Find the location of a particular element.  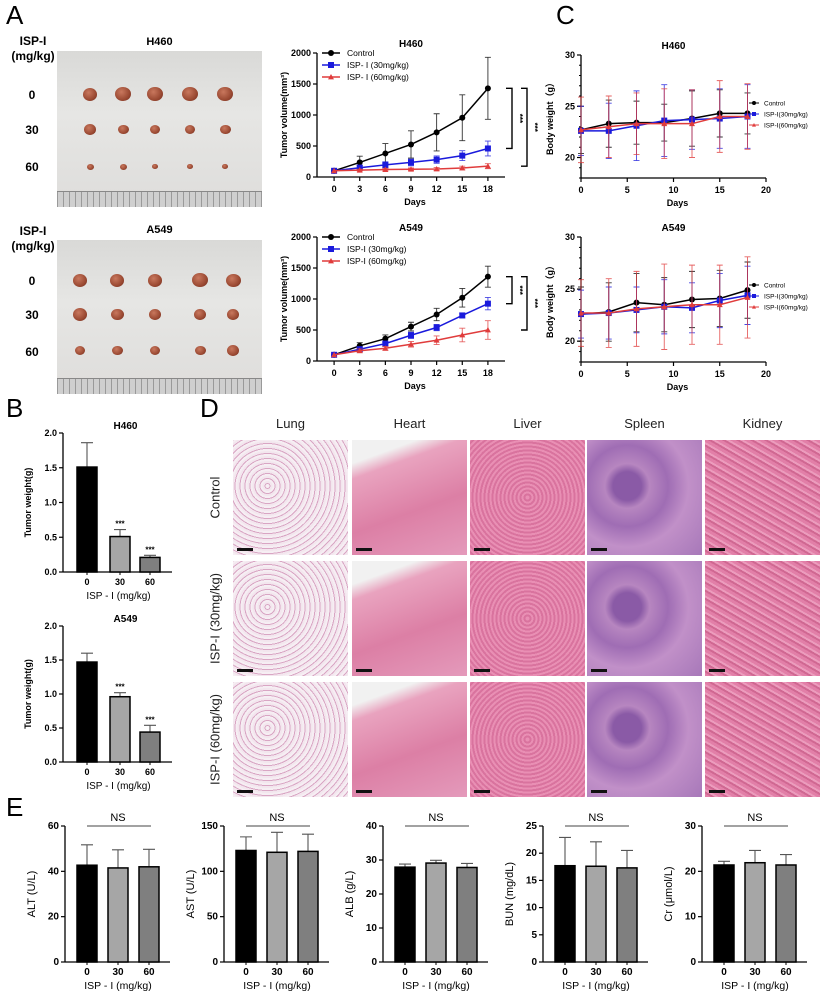

y-tick-label: 40 is located at coordinates (372, 826).